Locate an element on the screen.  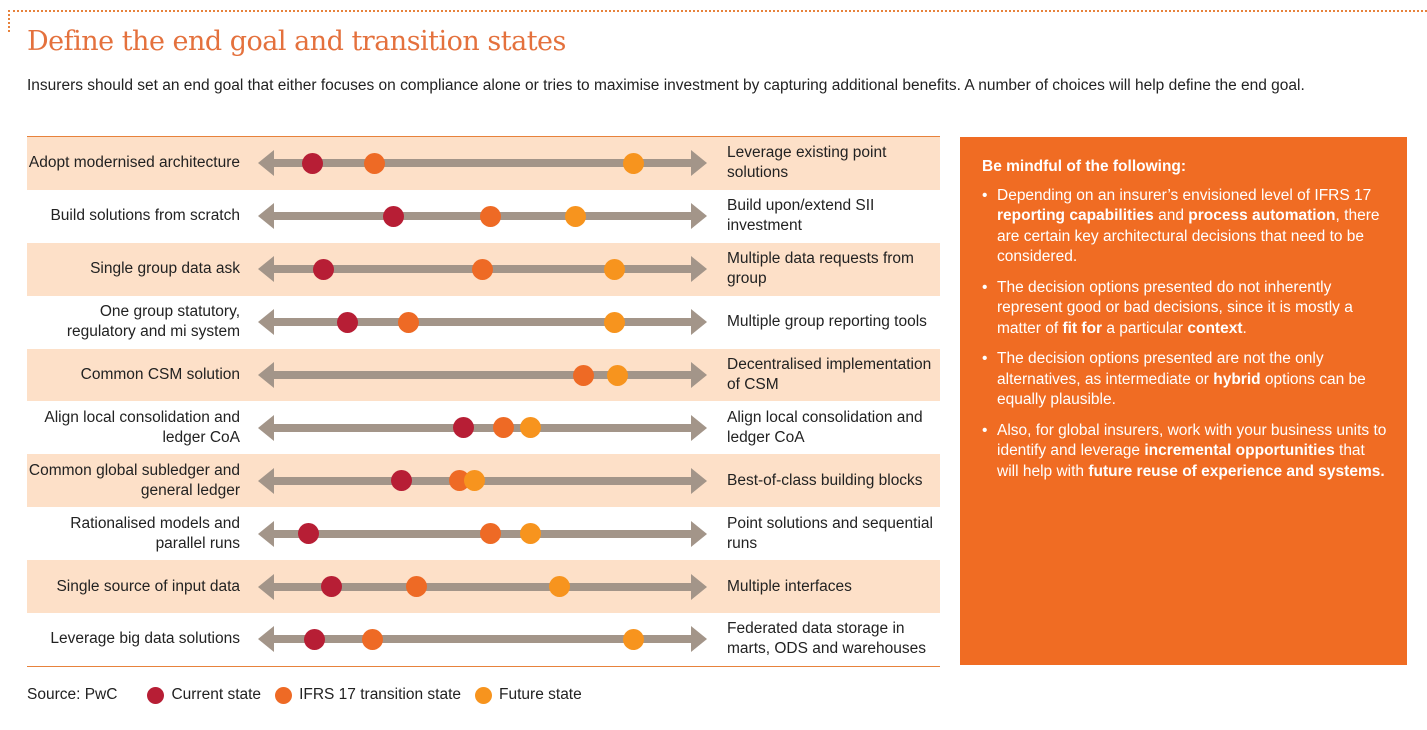
right-option: Align local consolidation and ledger CoA is located at coordinates (825, 427).